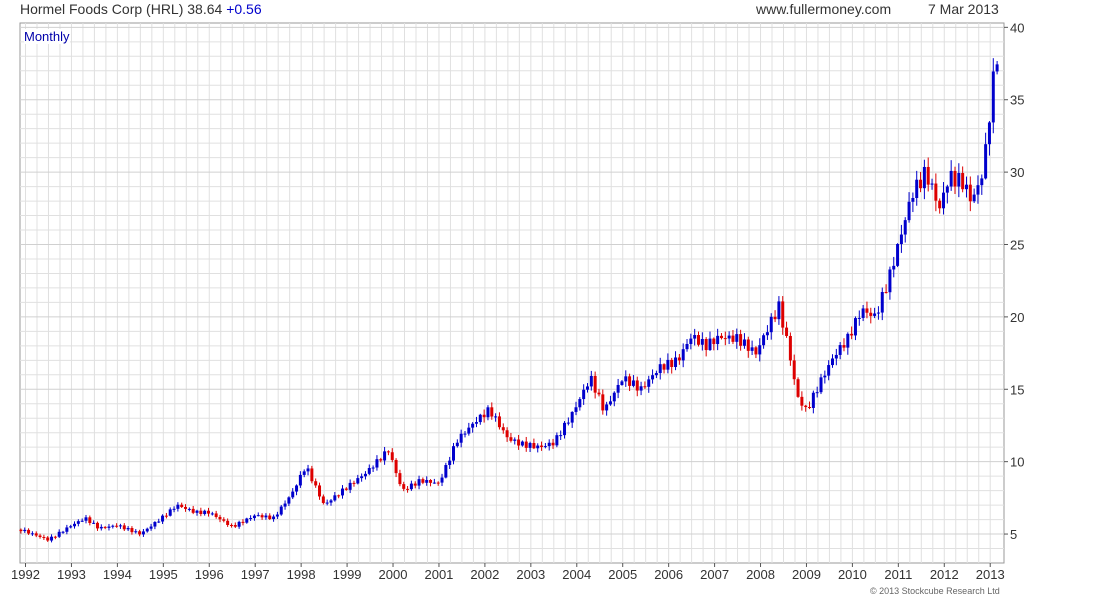  Describe the element at coordinates (117, 574) in the screenshot. I see `x-tick-label: 1994` at that location.